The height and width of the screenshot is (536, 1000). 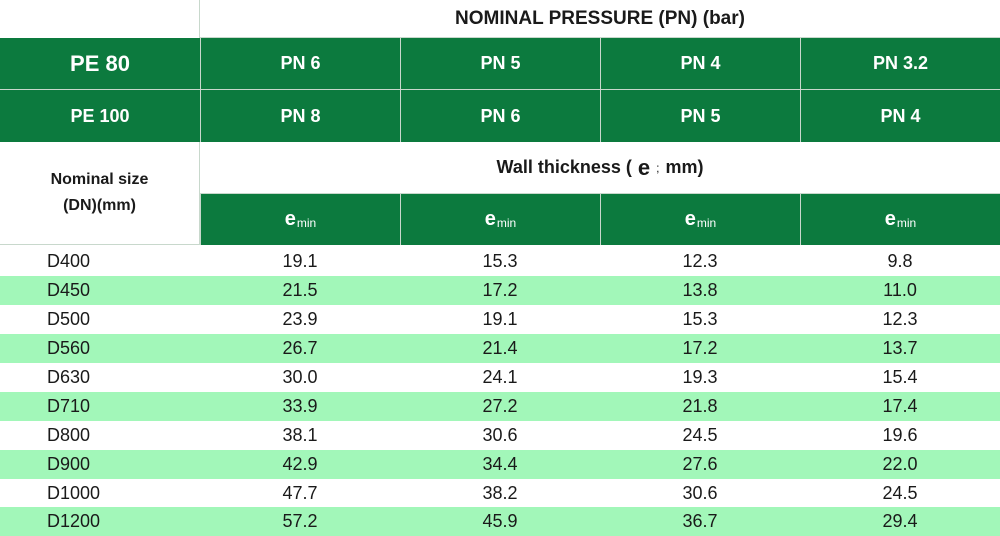 I want to click on value-cell: 36.7, so click(x=700, y=521).